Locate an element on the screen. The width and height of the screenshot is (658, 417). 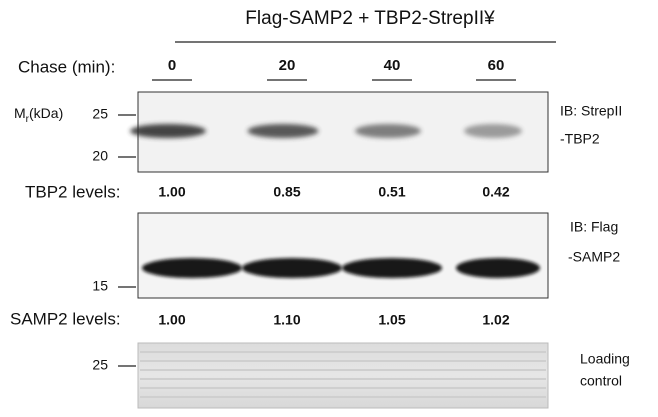
marker-label: 20 is located at coordinates (100, 156).